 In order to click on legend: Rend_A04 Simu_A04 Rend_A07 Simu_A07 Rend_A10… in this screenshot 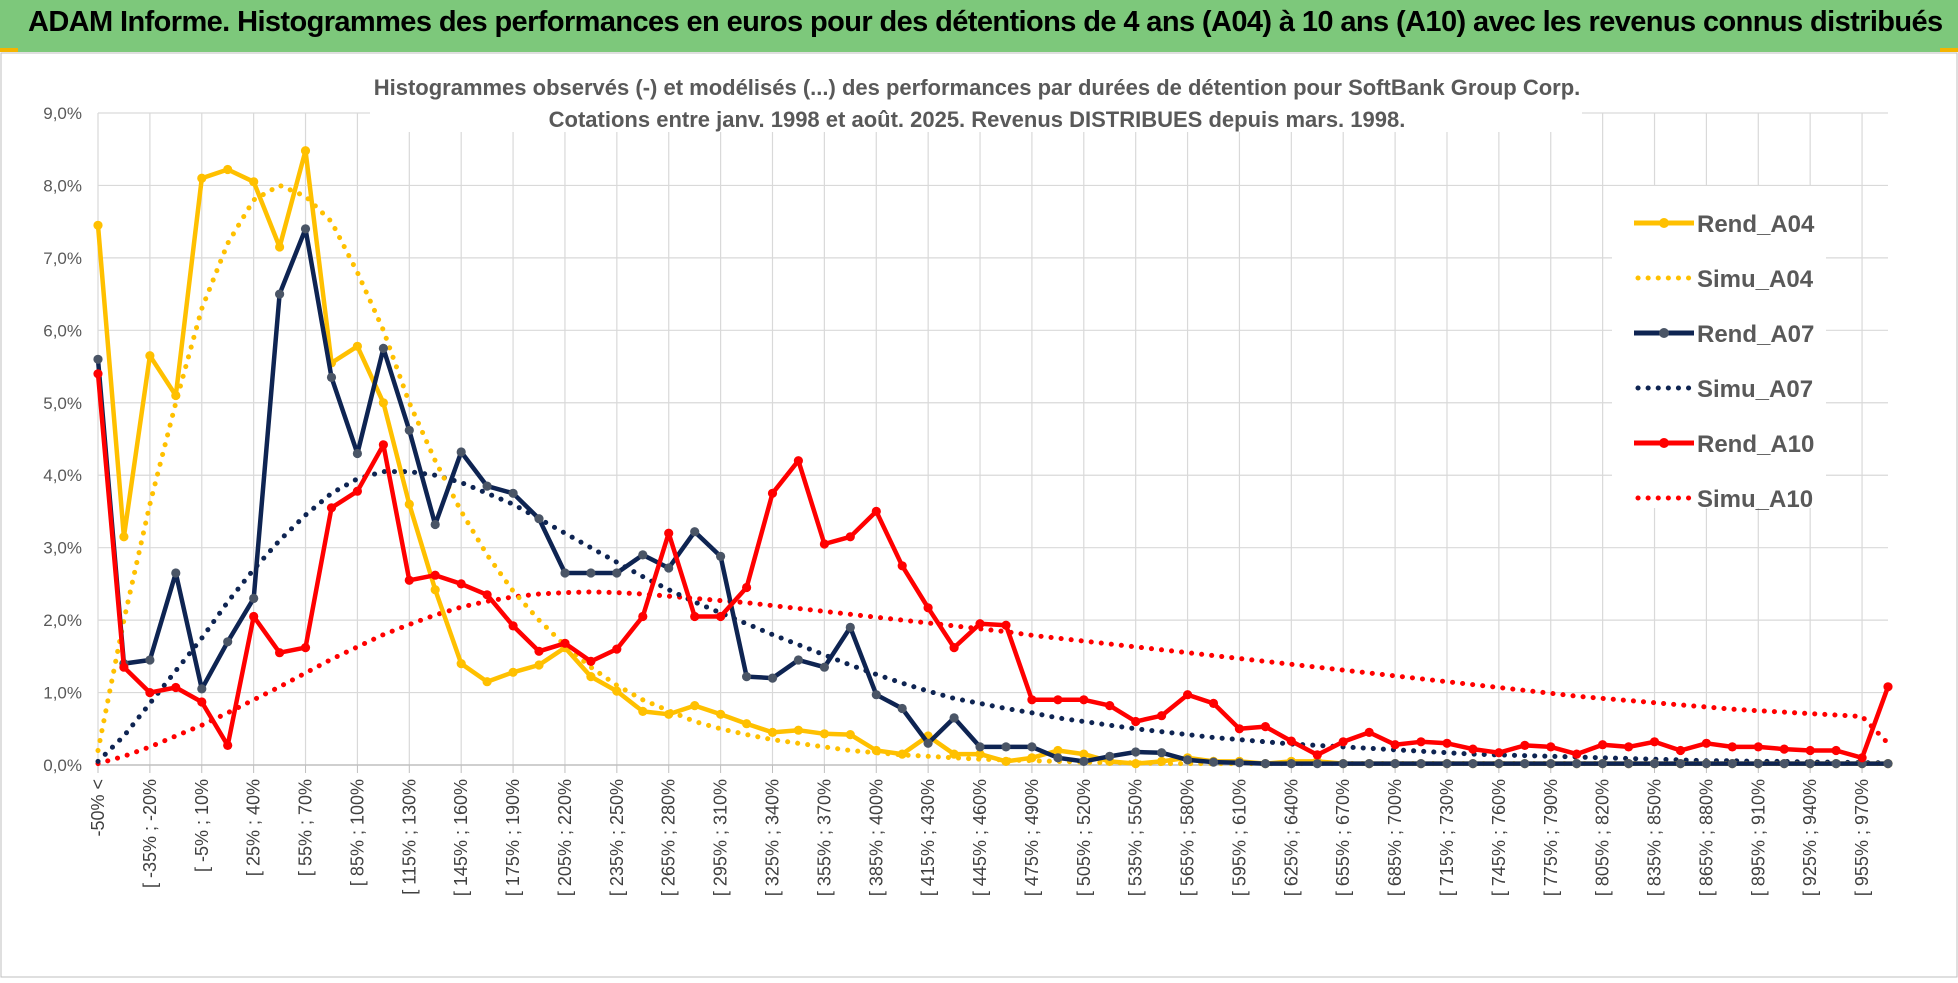, I will do `click(1719, 349)`.